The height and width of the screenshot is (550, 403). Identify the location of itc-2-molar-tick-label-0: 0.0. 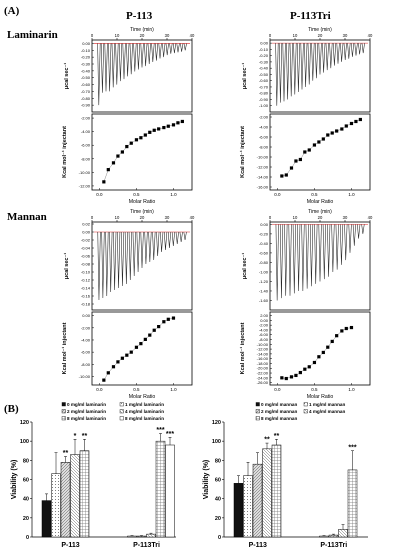
(277, 194).